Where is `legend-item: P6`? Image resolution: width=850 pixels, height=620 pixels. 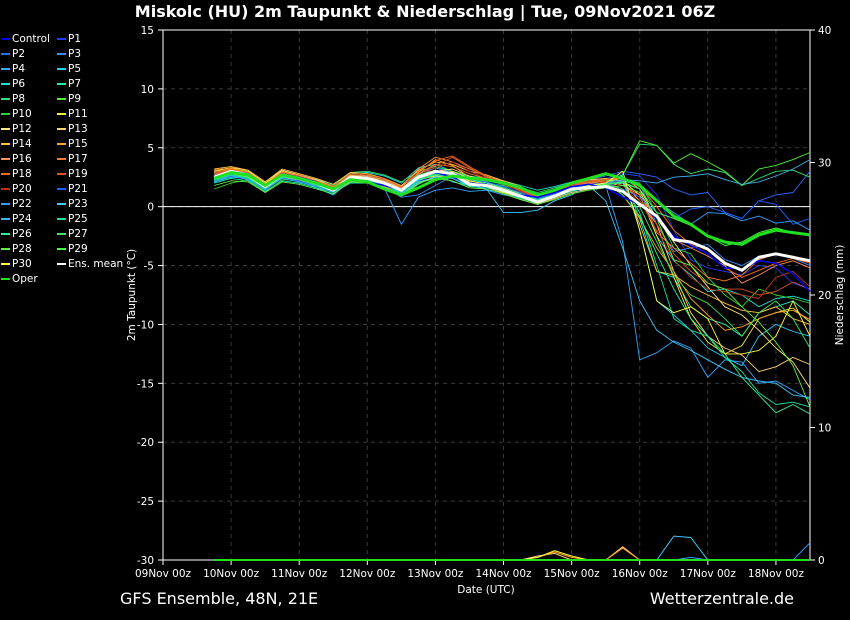 legend-item: P6 is located at coordinates (13, 84).